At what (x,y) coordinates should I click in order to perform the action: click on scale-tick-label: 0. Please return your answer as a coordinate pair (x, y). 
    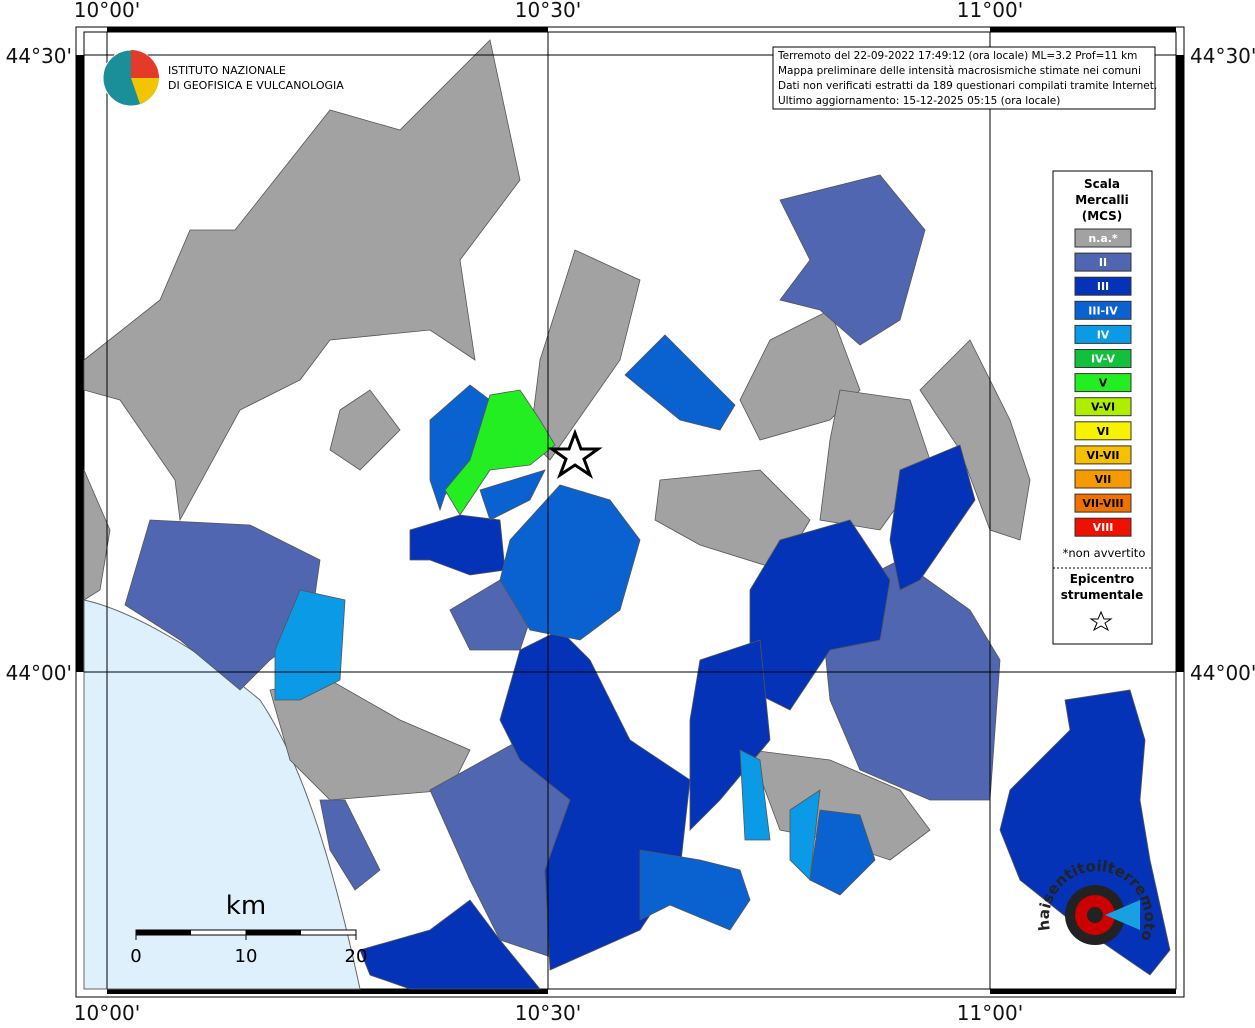
    Looking at the image, I should click on (135, 956).